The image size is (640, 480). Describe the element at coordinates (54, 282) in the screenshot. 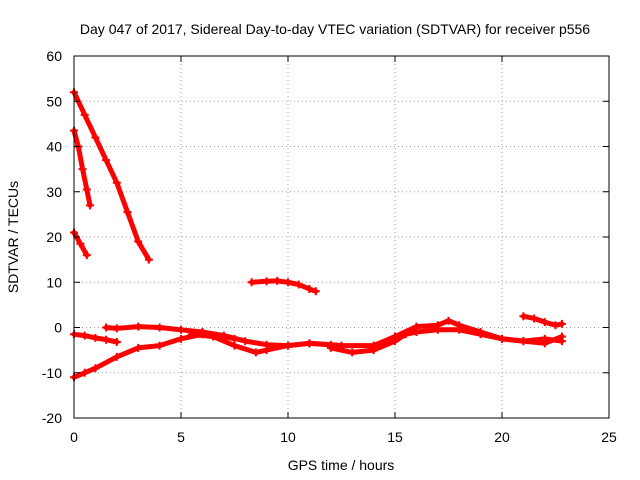

I see `y-tick-label: 10` at that location.